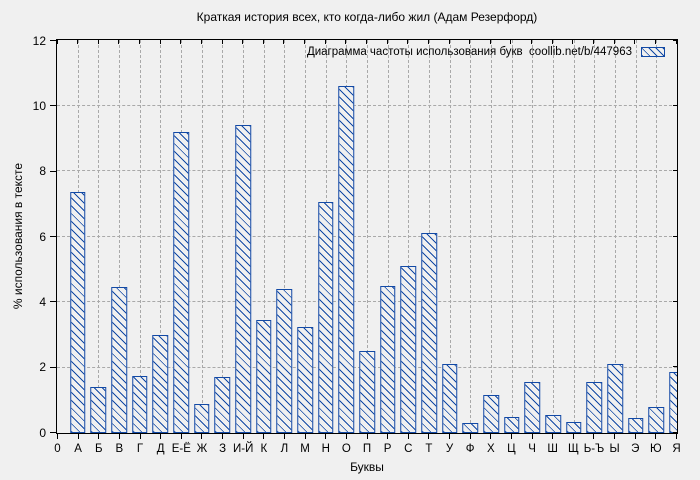 The height and width of the screenshot is (480, 700). What do you see at coordinates (656, 449) in the screenshot?
I see `x-tick-label: Ю` at bounding box center [656, 449].